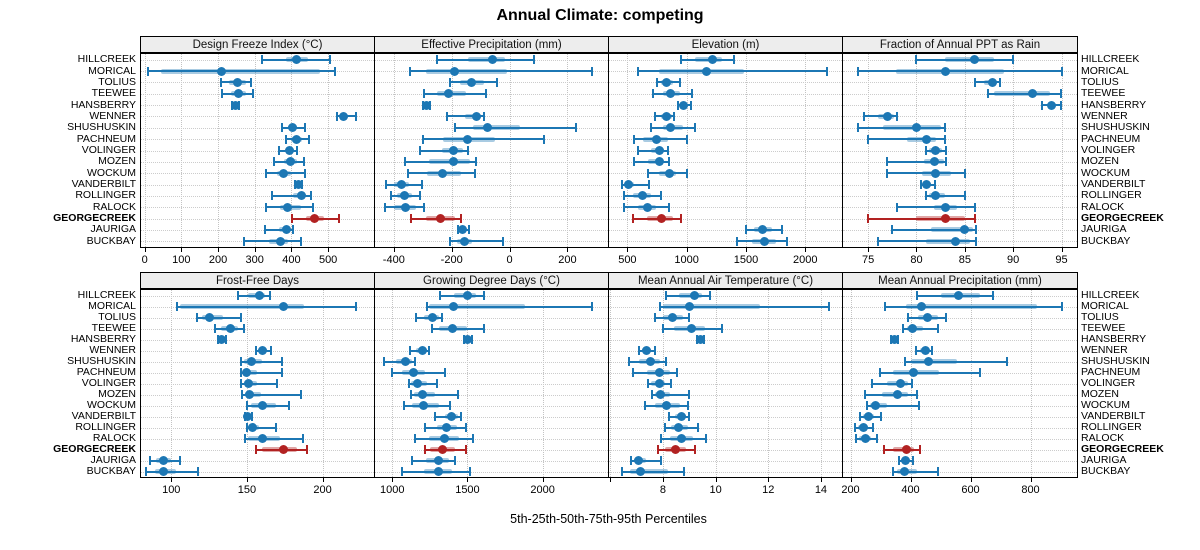  What do you see at coordinates (1114, 339) in the screenshot?
I see `site-label-right: HANSBERRY` at bounding box center [1114, 339].